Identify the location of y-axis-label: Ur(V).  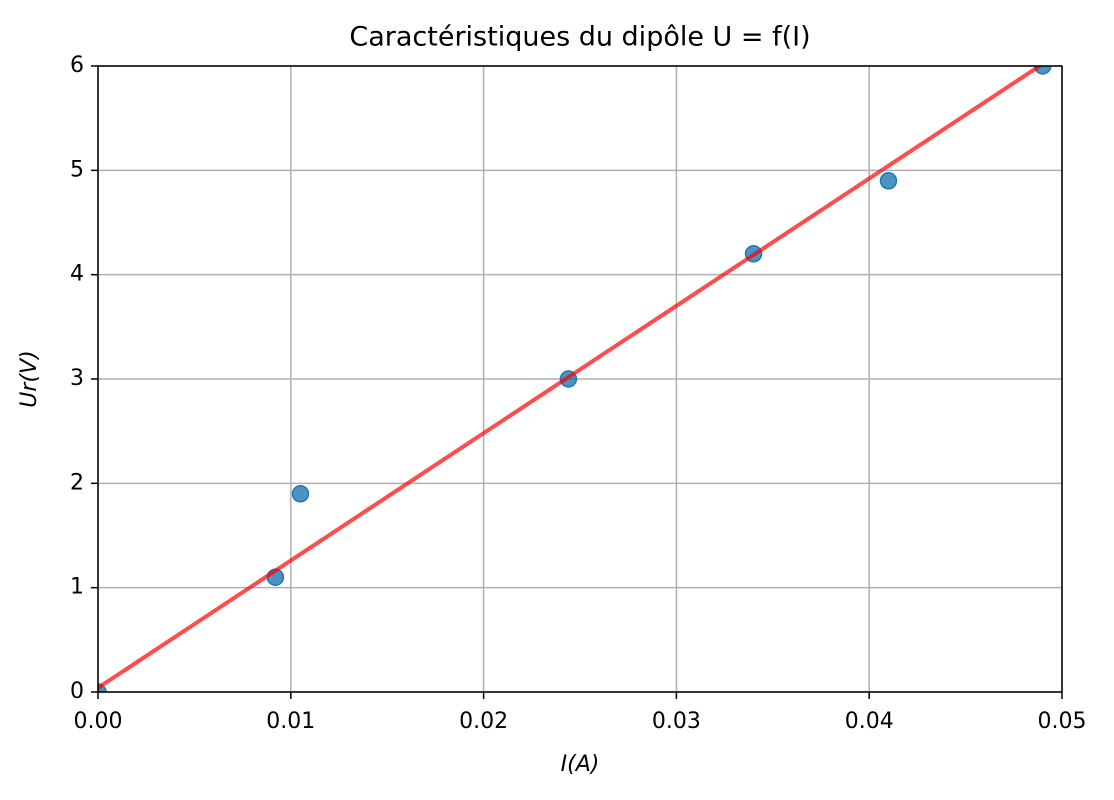
(29, 378).